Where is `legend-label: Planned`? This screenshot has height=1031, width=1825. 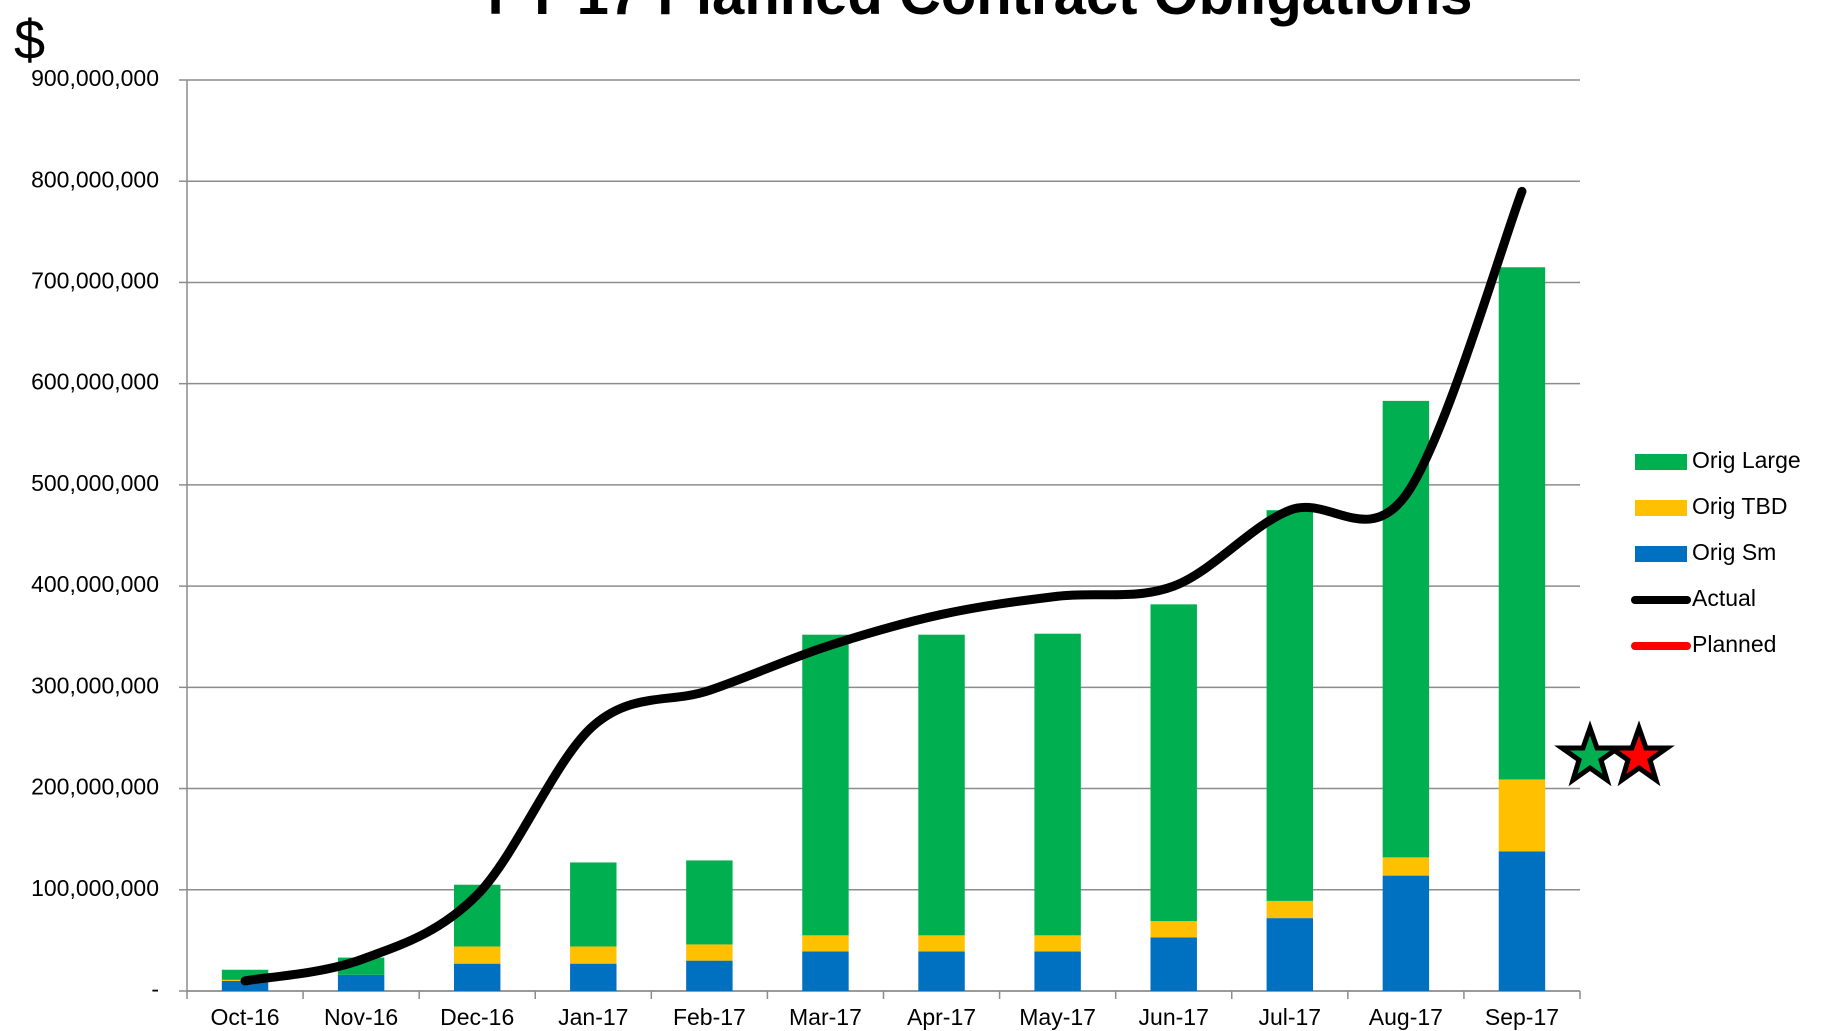
legend-label: Planned is located at coordinates (1734, 644).